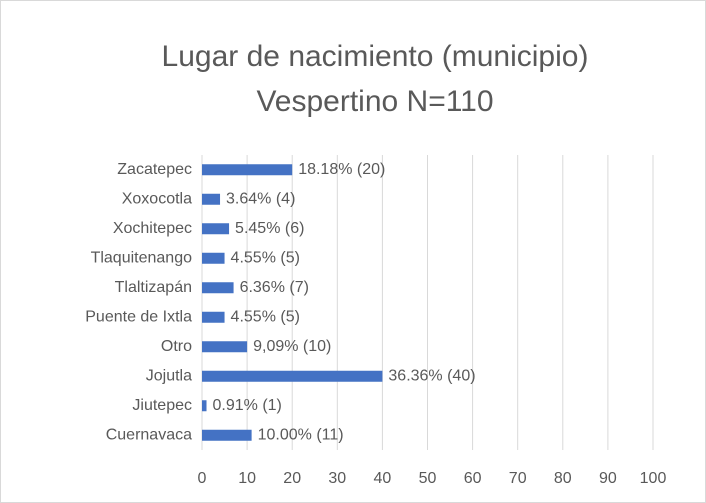 The image size is (706, 503). What do you see at coordinates (428, 478) in the screenshot?
I see `x-tick-label: 50` at bounding box center [428, 478].